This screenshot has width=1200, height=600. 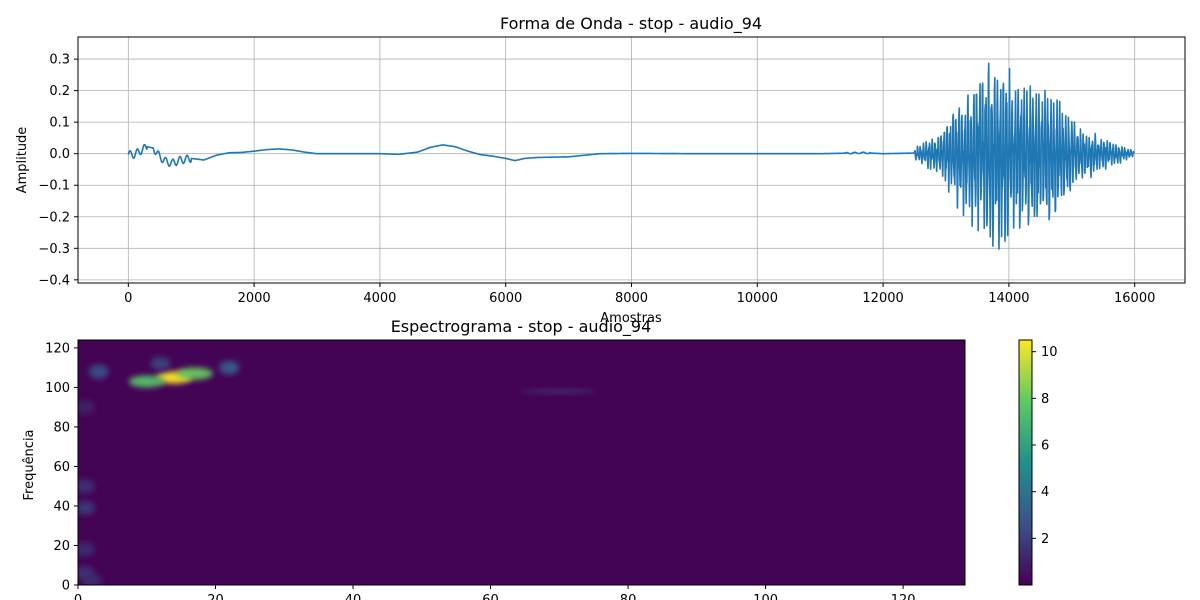 What do you see at coordinates (1045, 399) in the screenshot?
I see `colorbar-tick-label: 8` at bounding box center [1045, 399].